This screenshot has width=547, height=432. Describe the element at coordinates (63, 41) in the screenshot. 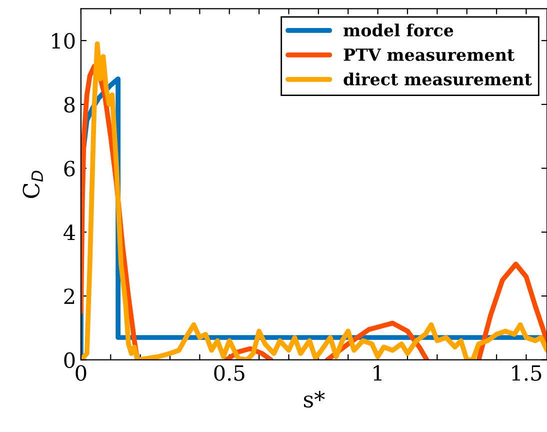

I see `y-tick-label: 10` at that location.